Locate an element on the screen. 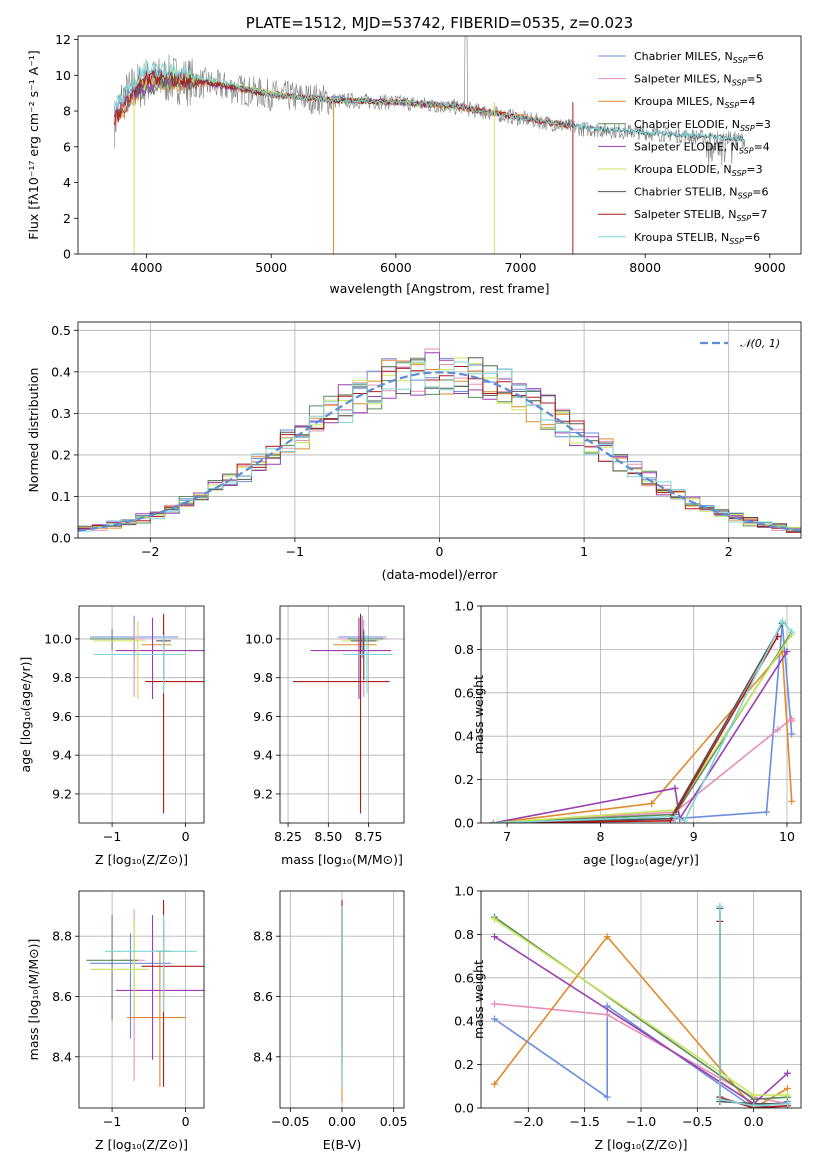 The width and height of the screenshot is (819, 1170). y-tick-label: 10.0 is located at coordinates (259, 638).